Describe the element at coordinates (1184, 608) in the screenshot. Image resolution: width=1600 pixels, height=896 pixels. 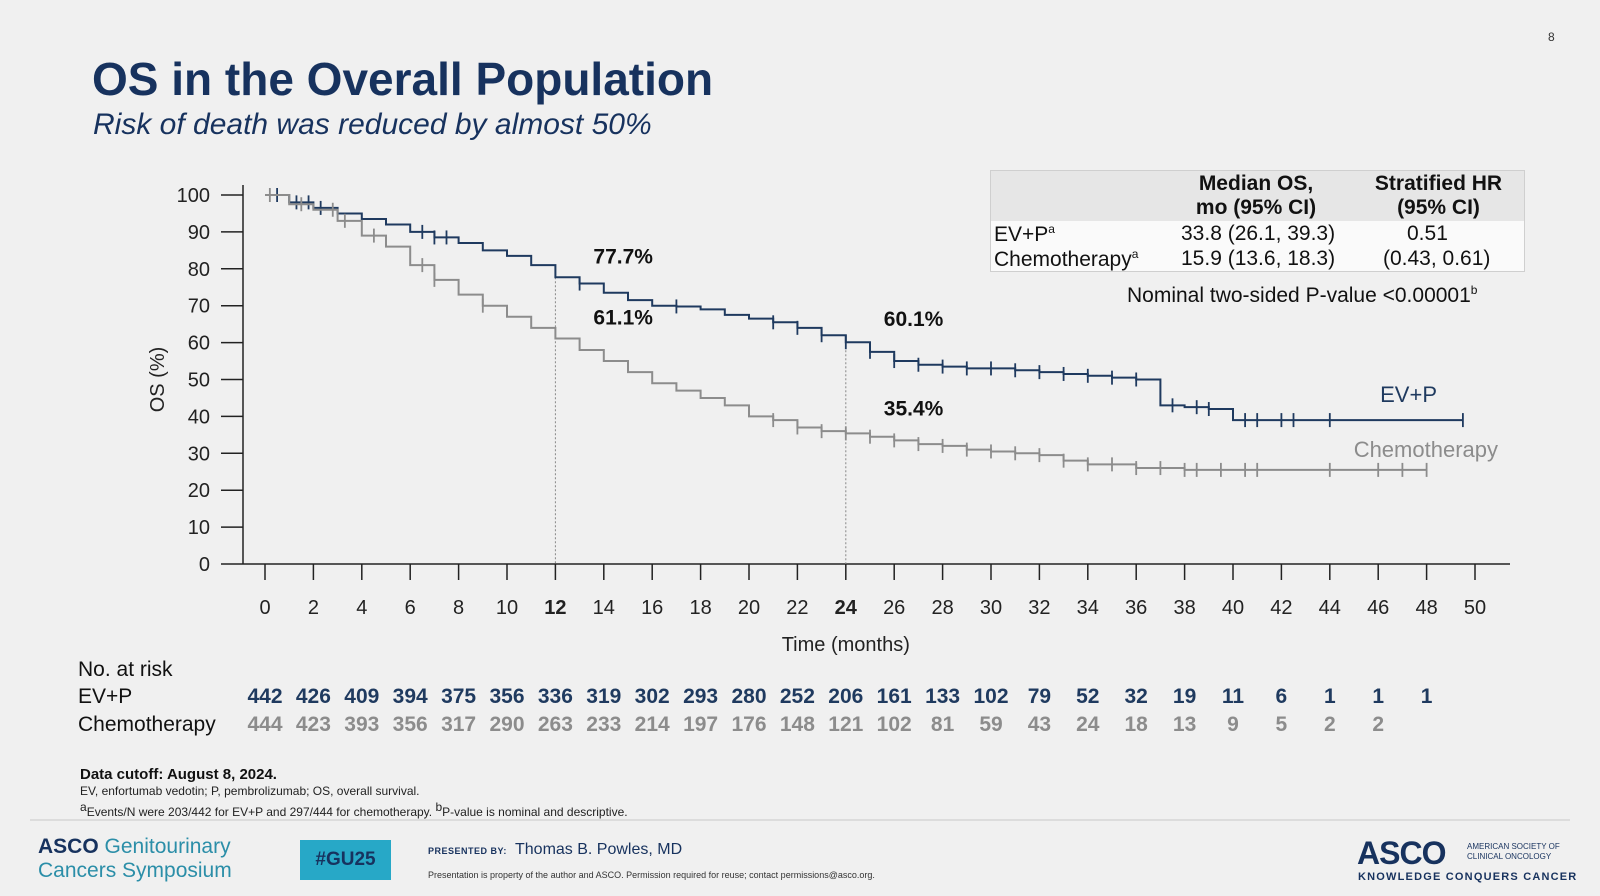
I see `x-tick-label: 38` at that location.